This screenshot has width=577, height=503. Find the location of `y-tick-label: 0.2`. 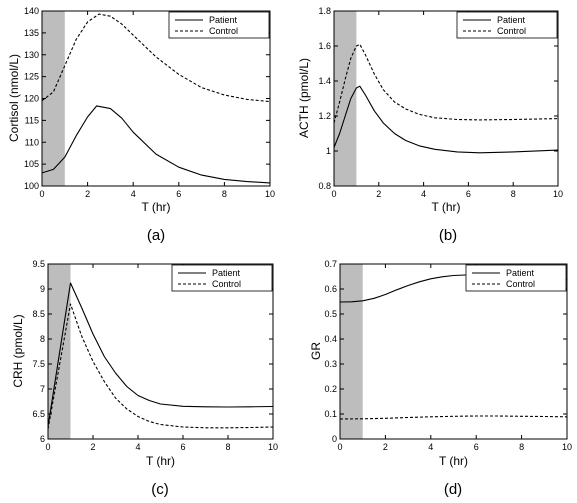

y-tick-label: 0.2 is located at coordinates (330, 389).